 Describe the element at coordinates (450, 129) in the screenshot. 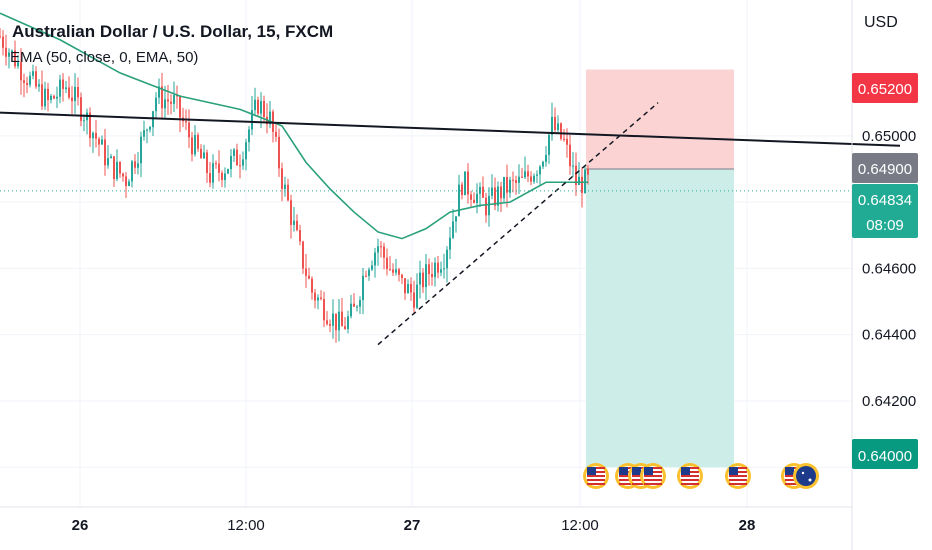

I see `resistance-trendline` at that location.